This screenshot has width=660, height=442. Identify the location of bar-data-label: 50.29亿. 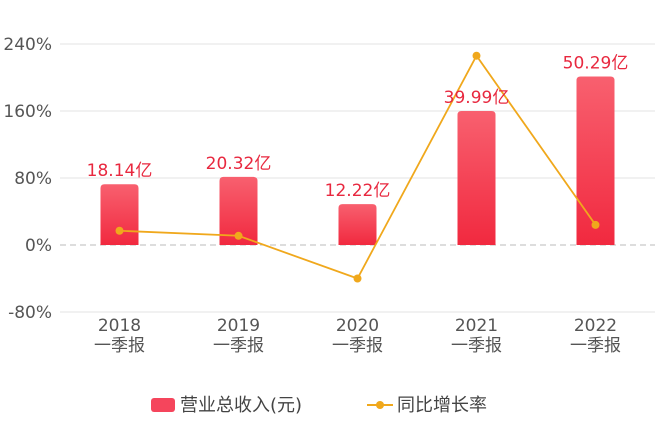
(596, 64).